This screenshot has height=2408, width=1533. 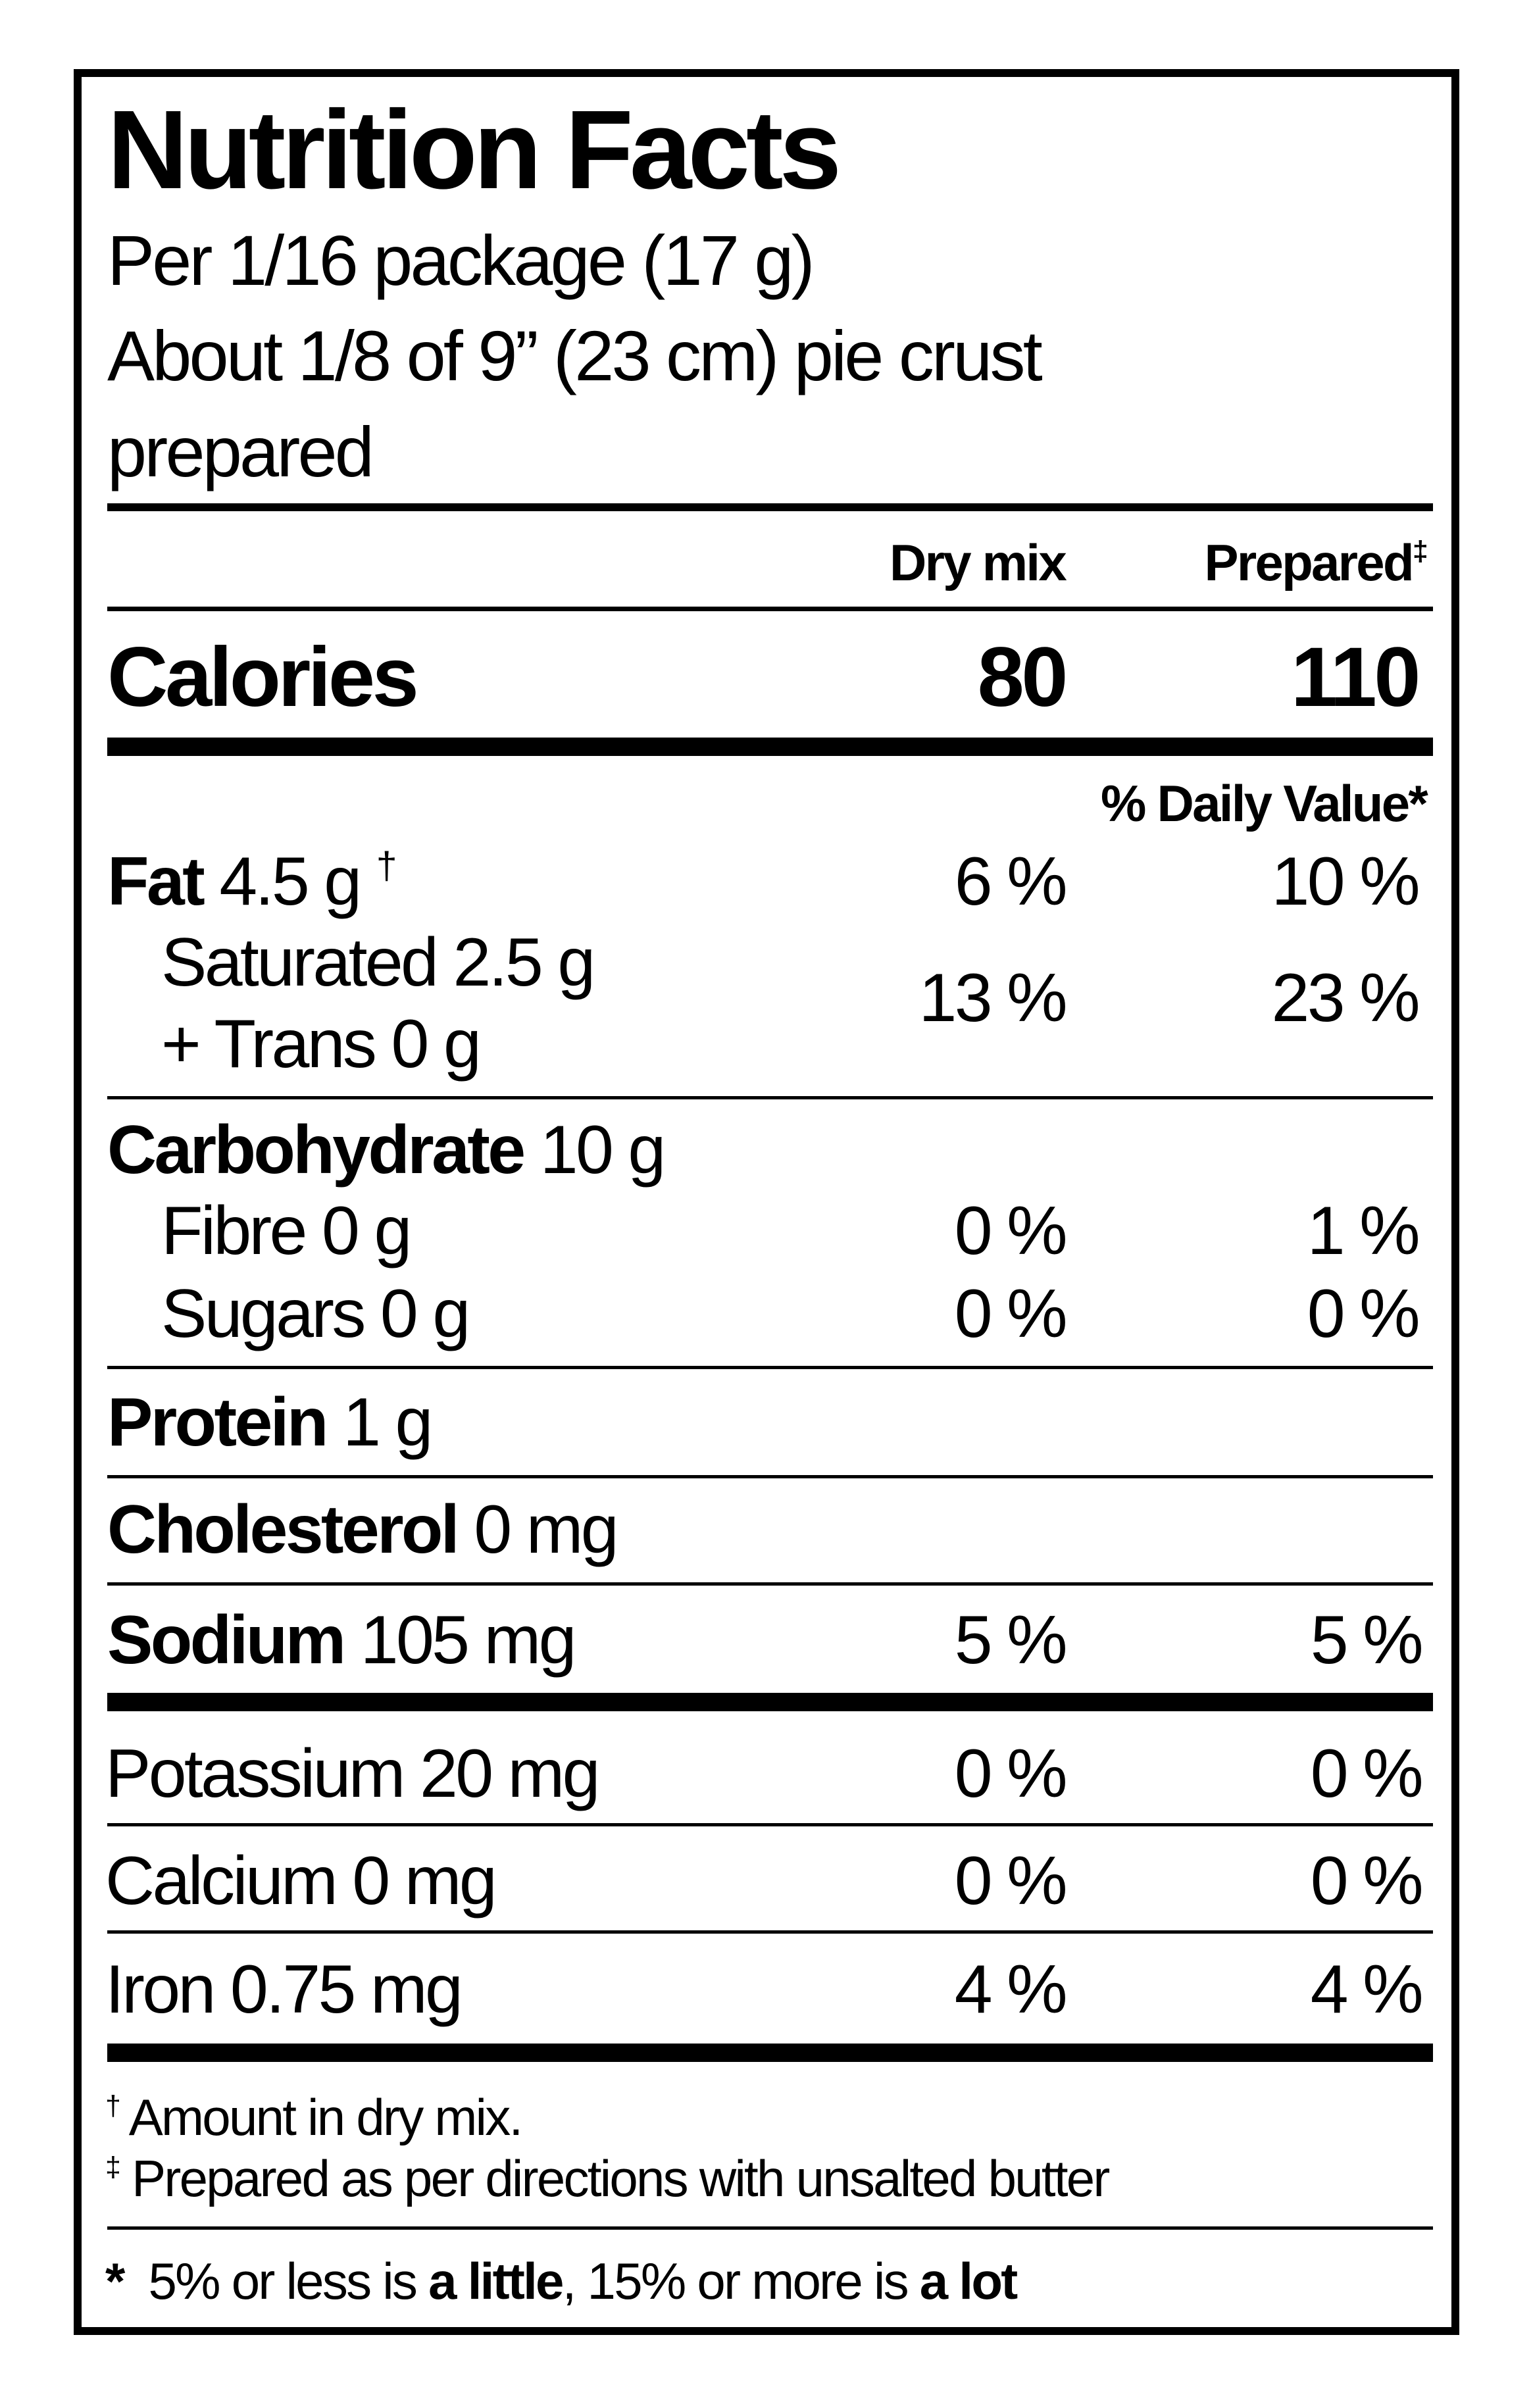 What do you see at coordinates (1011, 1989) in the screenshot?
I see `iron-dry-dv: 4 %` at bounding box center [1011, 1989].